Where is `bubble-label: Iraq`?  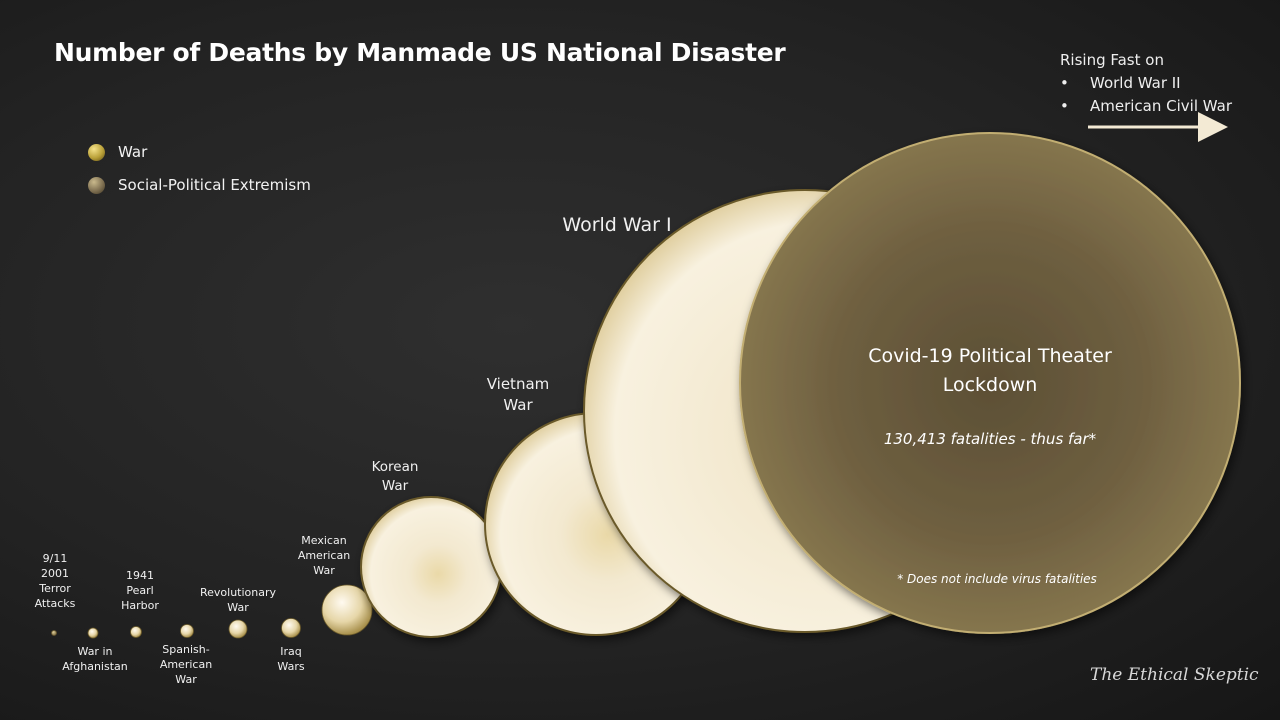
bubble-label: Iraq is located at coordinates (291, 651).